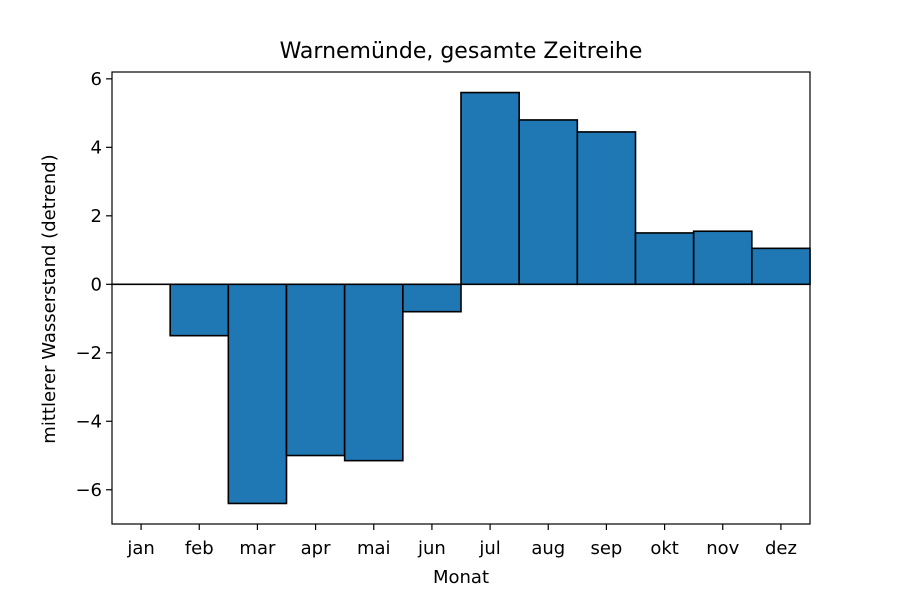  I want to click on bar-apr, so click(315, 370).